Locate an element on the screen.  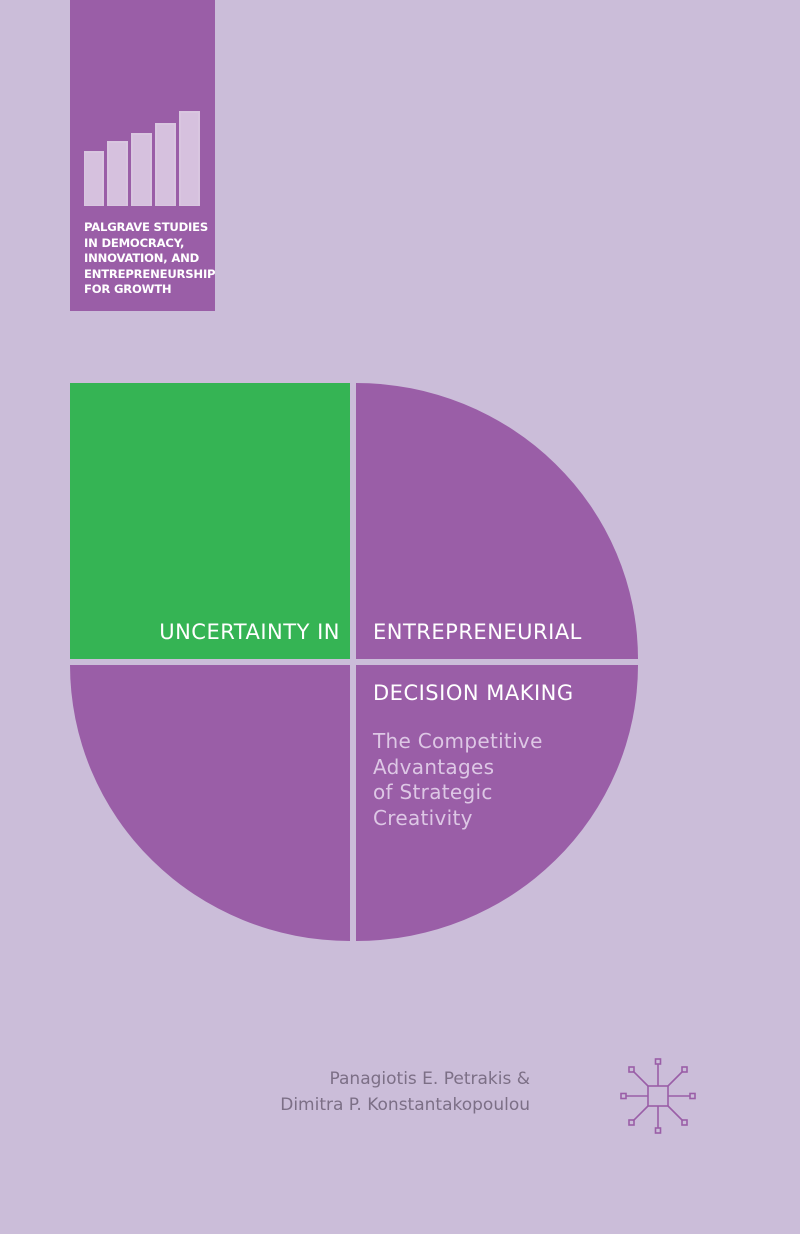
author-line: Dimitra P. Konstantakopoulou is located at coordinates (405, 1105).